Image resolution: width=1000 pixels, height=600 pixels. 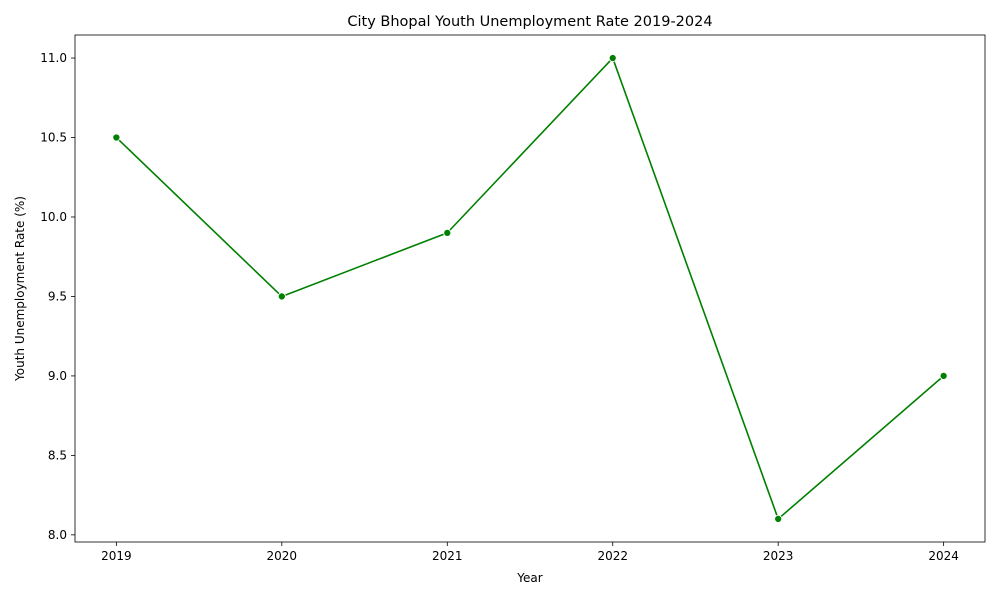 I want to click on y-tick-label: 10.5, so click(x=53, y=138).